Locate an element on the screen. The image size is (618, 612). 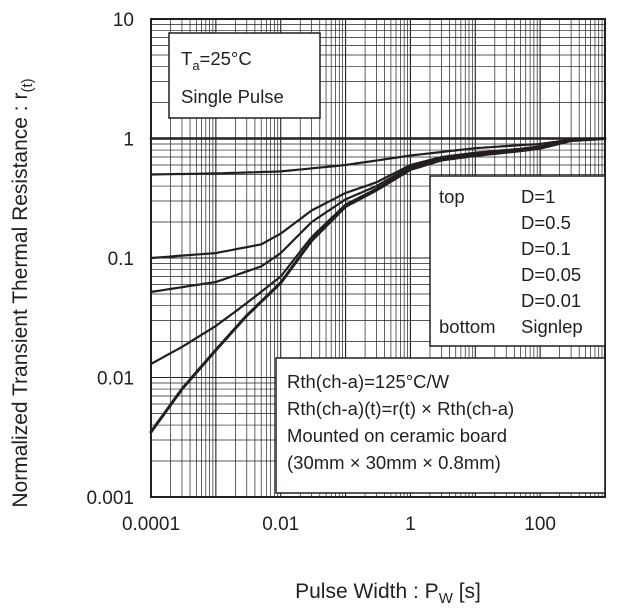
x-tick-label: 1 is located at coordinates (410, 524).